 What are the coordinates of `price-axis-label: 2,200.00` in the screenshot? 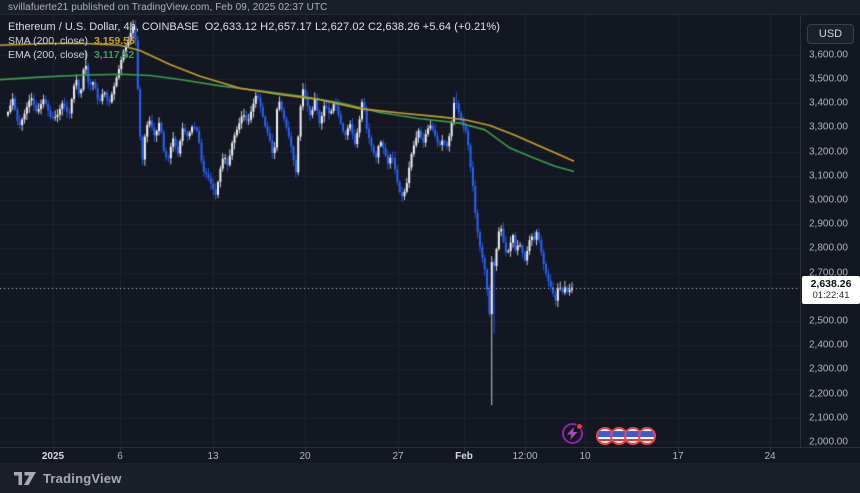 It's located at (828, 394).